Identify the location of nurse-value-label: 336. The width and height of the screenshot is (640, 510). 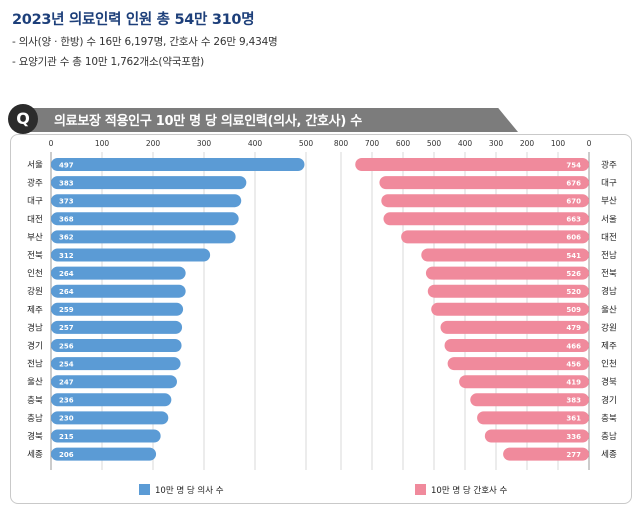
(573, 437).